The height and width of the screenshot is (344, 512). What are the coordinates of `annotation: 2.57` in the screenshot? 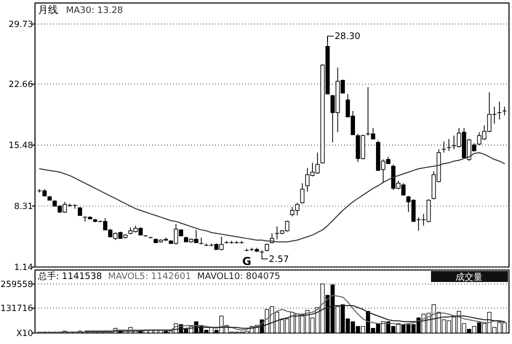 It's located at (278, 259).